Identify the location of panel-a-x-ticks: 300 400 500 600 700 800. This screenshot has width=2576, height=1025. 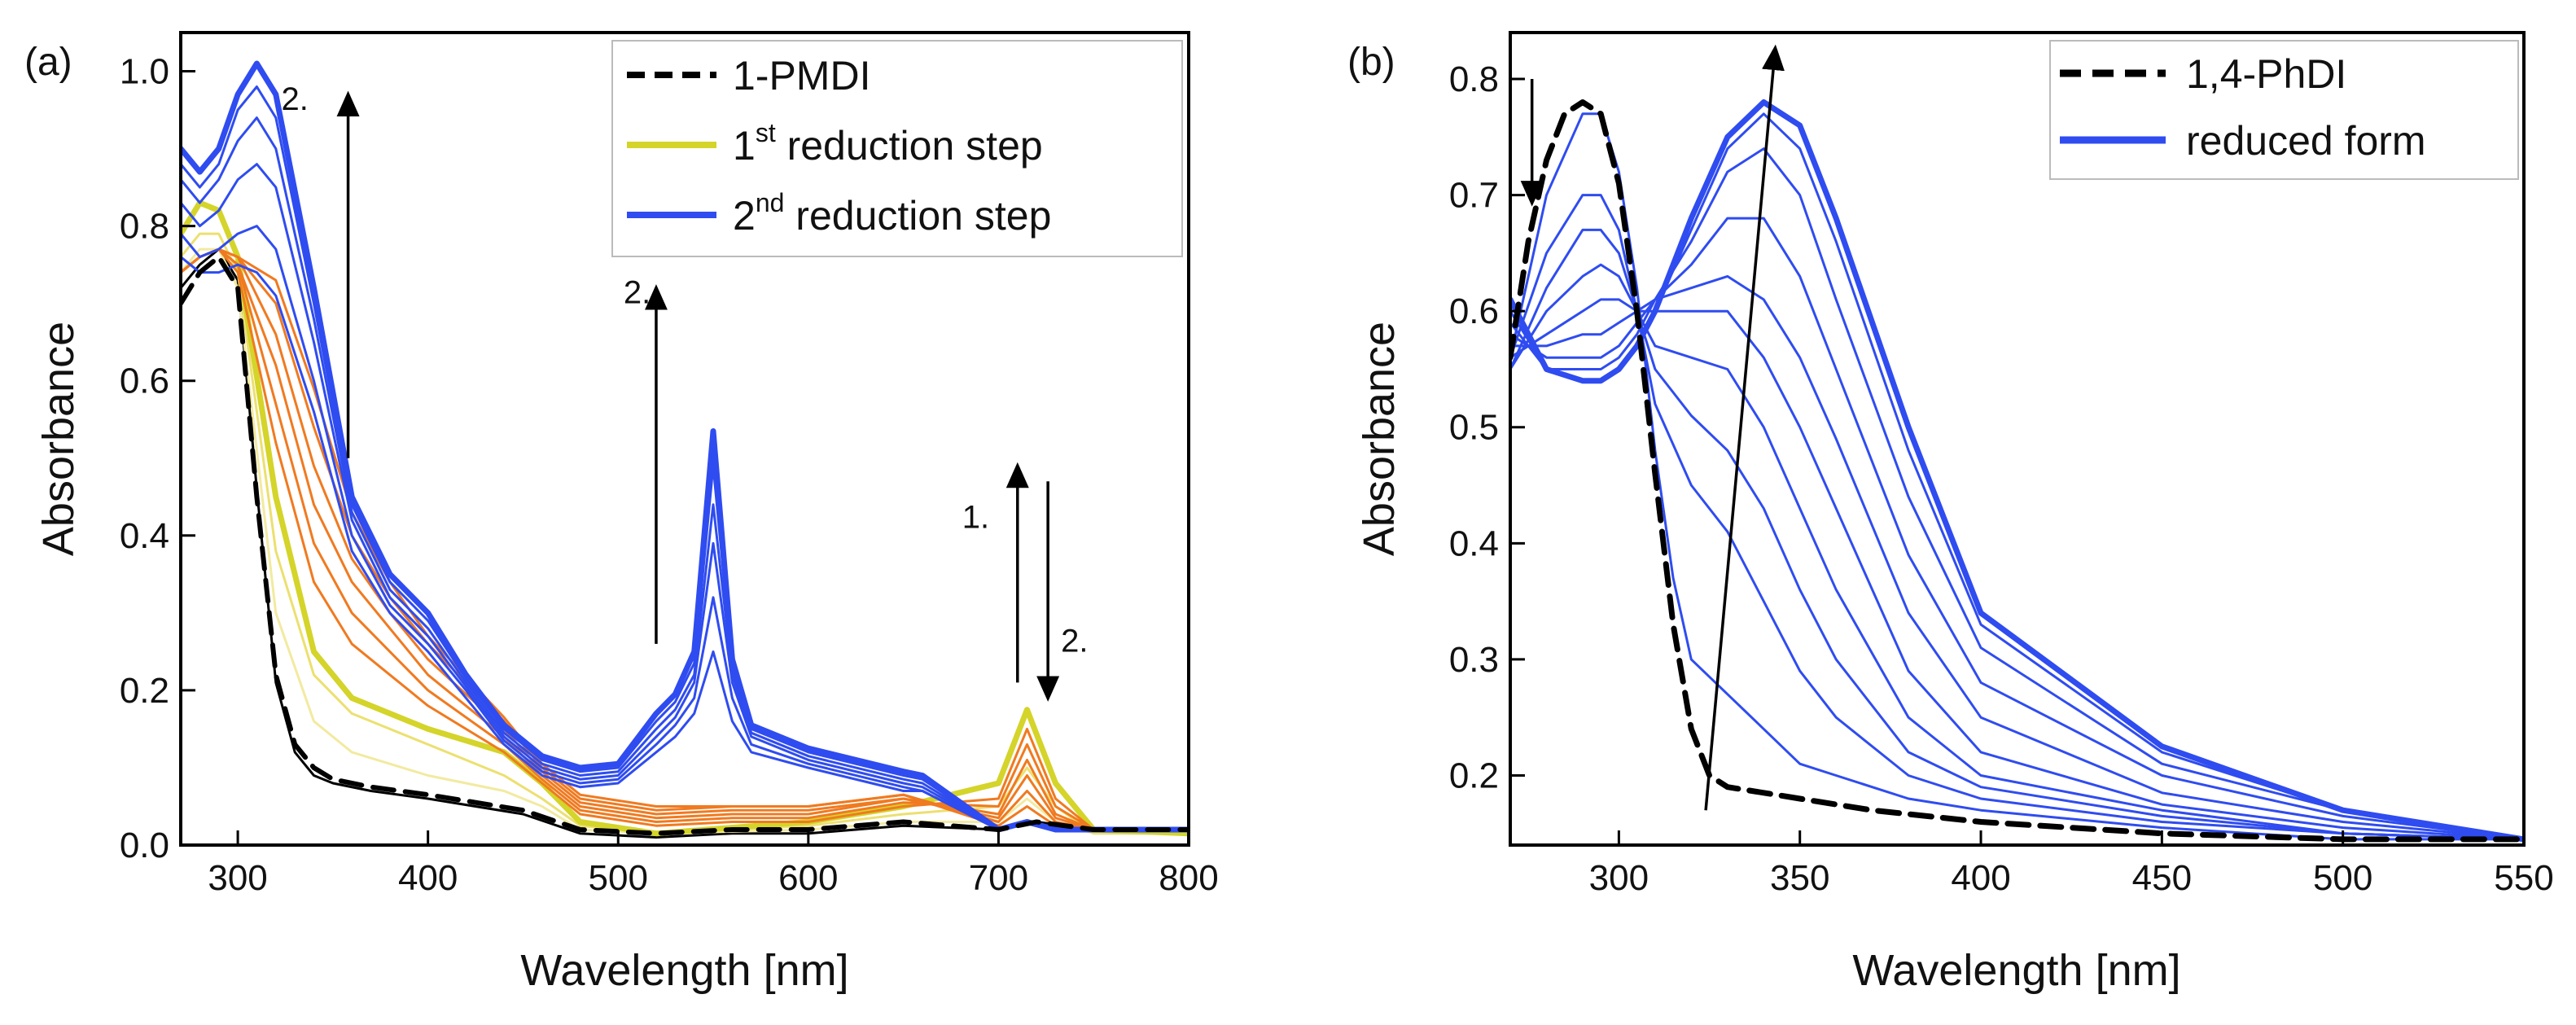
(713, 864).